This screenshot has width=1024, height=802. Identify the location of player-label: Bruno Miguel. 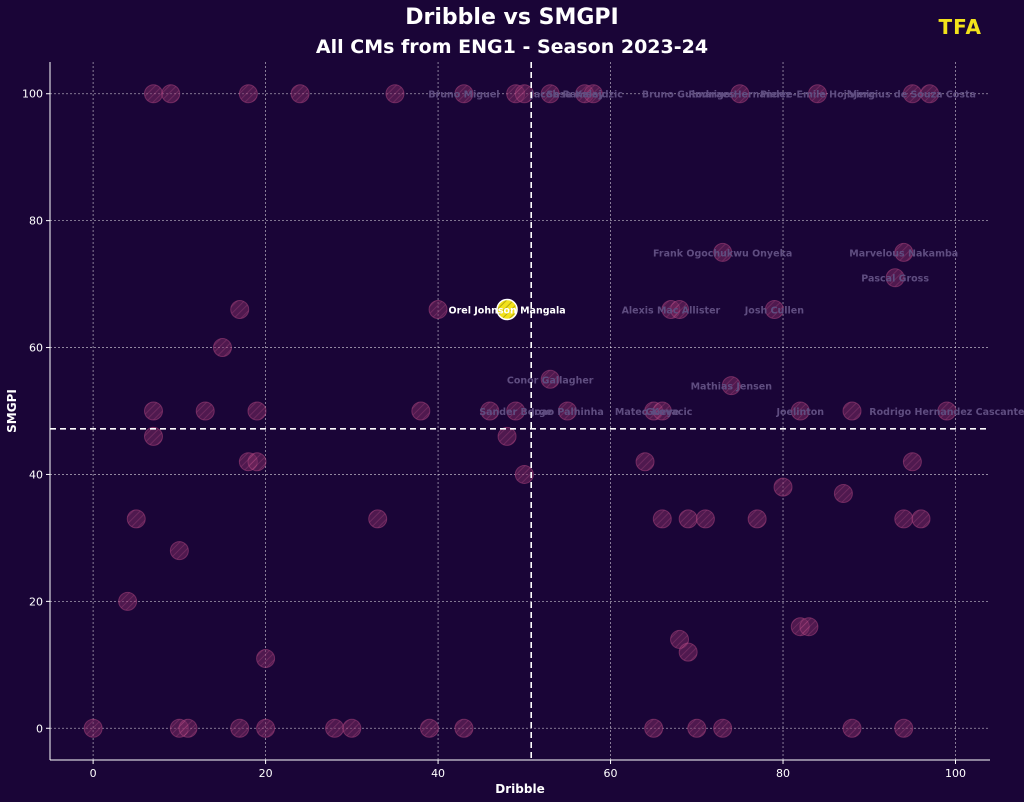
(463, 95).